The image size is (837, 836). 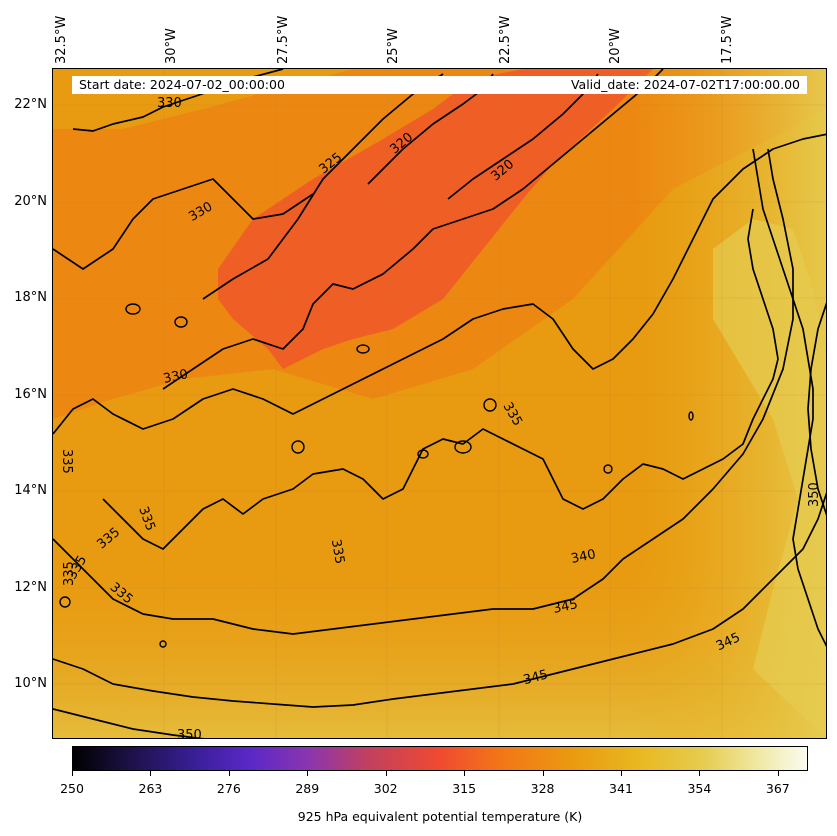 What do you see at coordinates (228, 788) in the screenshot?
I see `colorbar-tick-label: 276` at bounding box center [228, 788].